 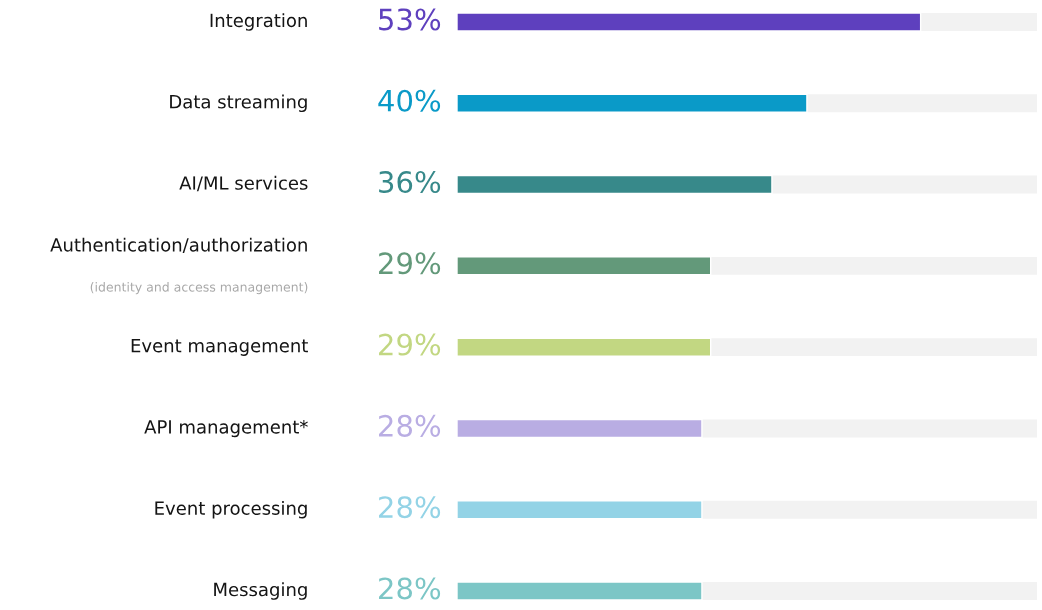 I want to click on y-tick-label: API management*, so click(x=226, y=429).